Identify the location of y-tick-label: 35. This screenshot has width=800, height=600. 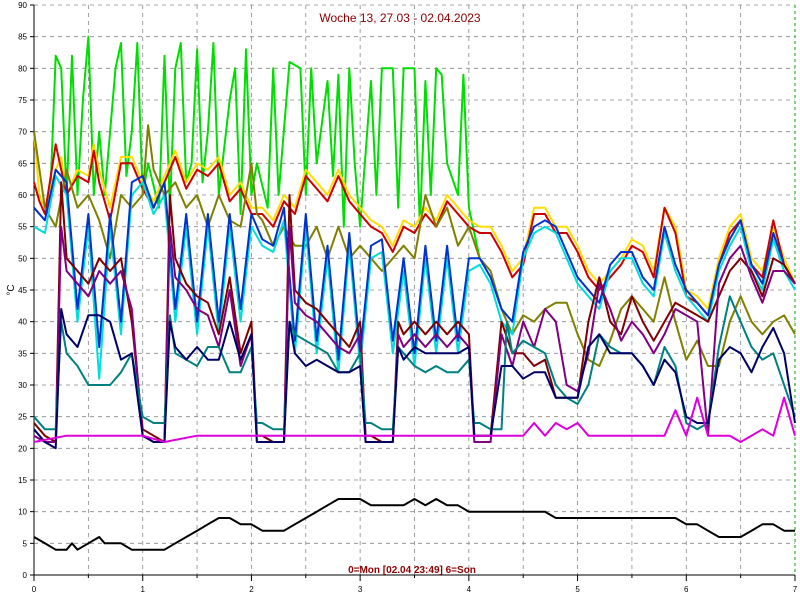
(22, 353).